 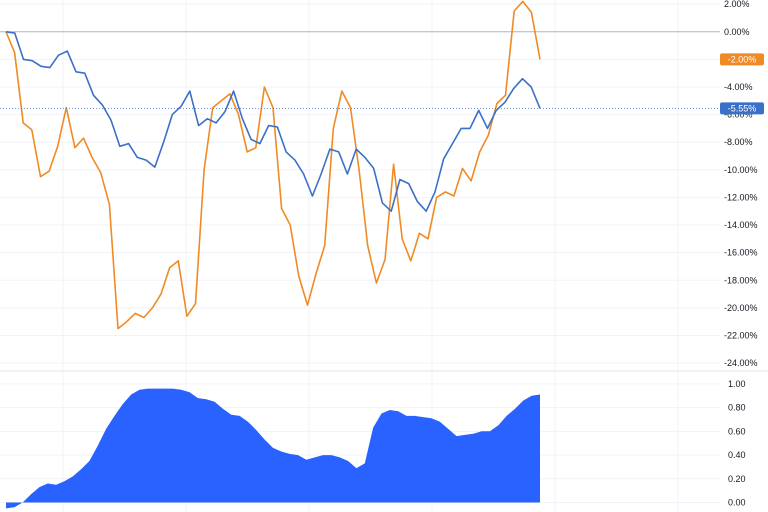 What do you see at coordinates (741, 225) in the screenshot?
I see `y-tick-label: -14.00%` at bounding box center [741, 225].